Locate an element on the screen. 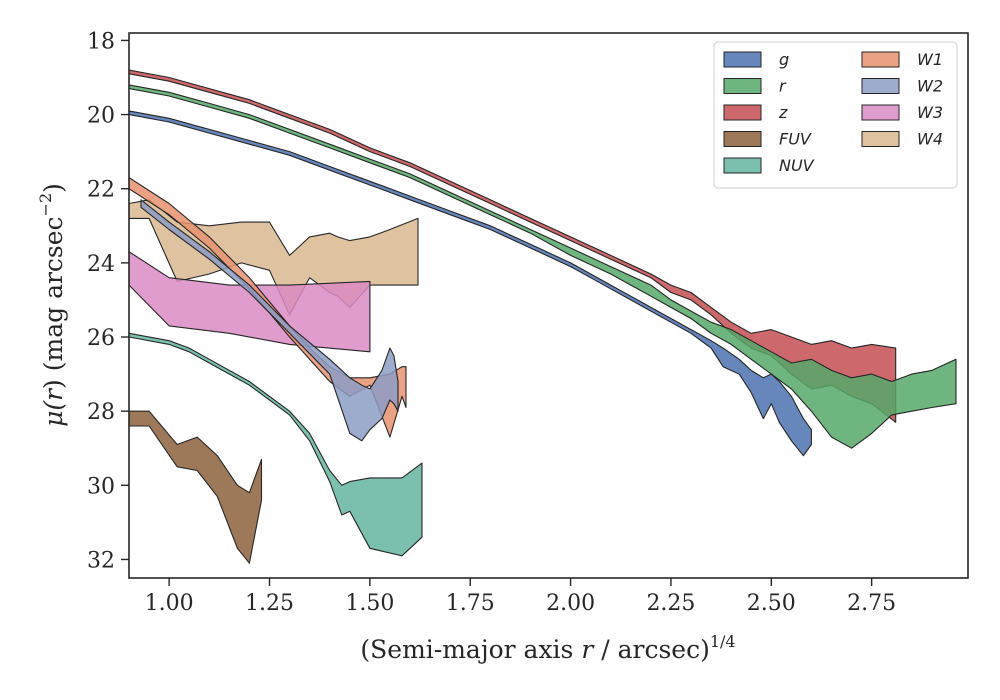 This screenshot has width=1000, height=700. x-axis-label-sup: 1/4 is located at coordinates (723, 641).